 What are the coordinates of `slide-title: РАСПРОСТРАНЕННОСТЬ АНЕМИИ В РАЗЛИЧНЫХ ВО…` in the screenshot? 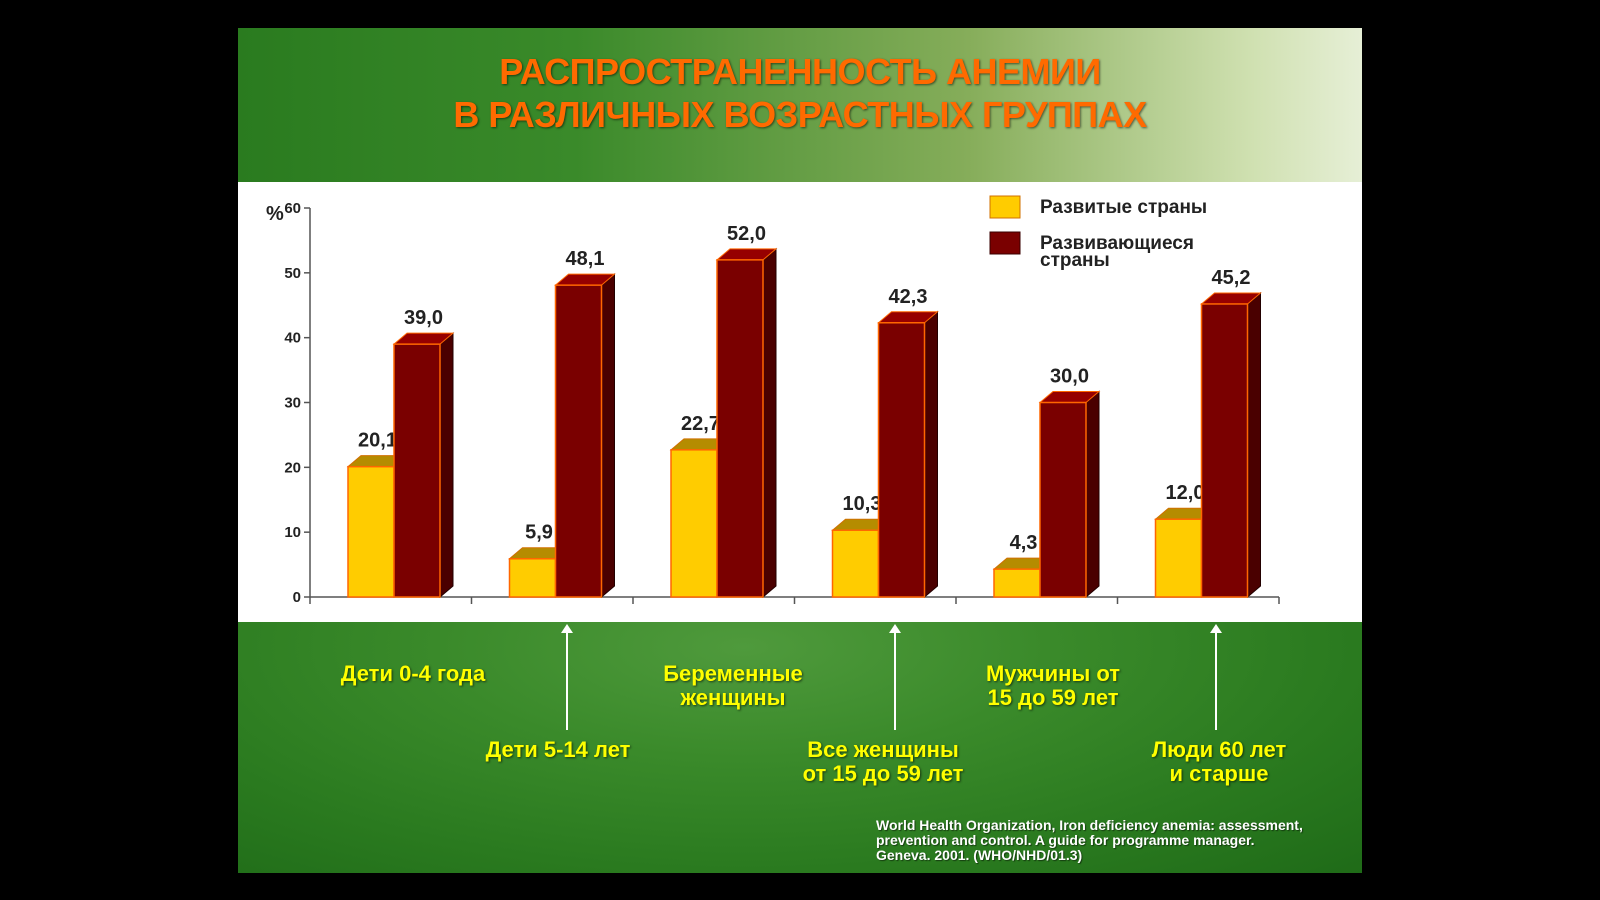 It's located at (800, 93).